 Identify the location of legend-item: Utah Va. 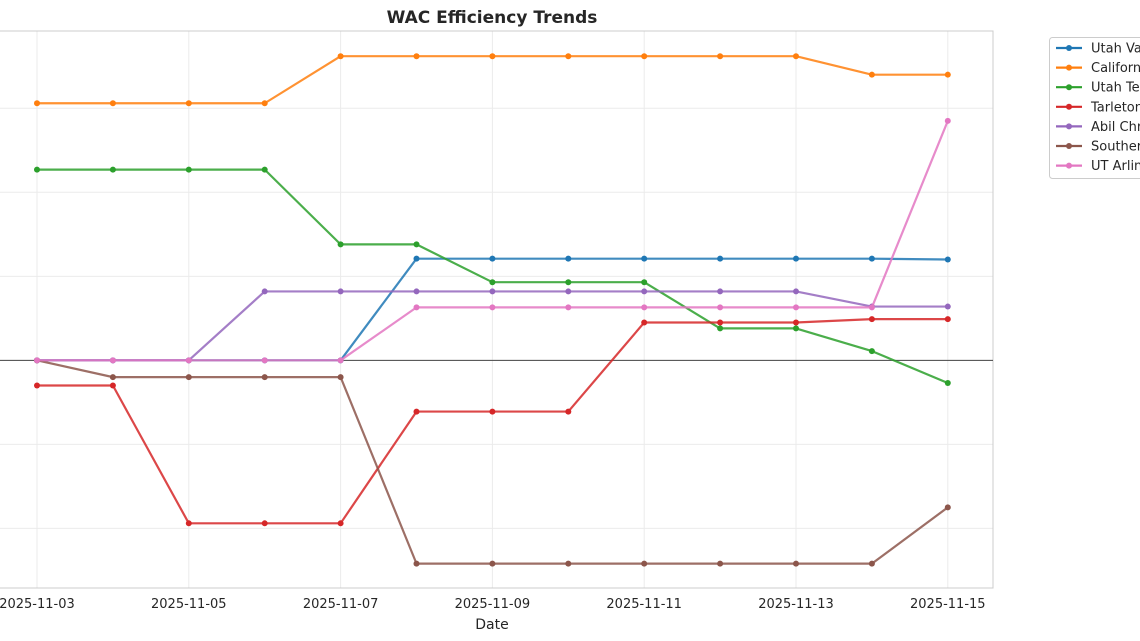
(1098, 49).